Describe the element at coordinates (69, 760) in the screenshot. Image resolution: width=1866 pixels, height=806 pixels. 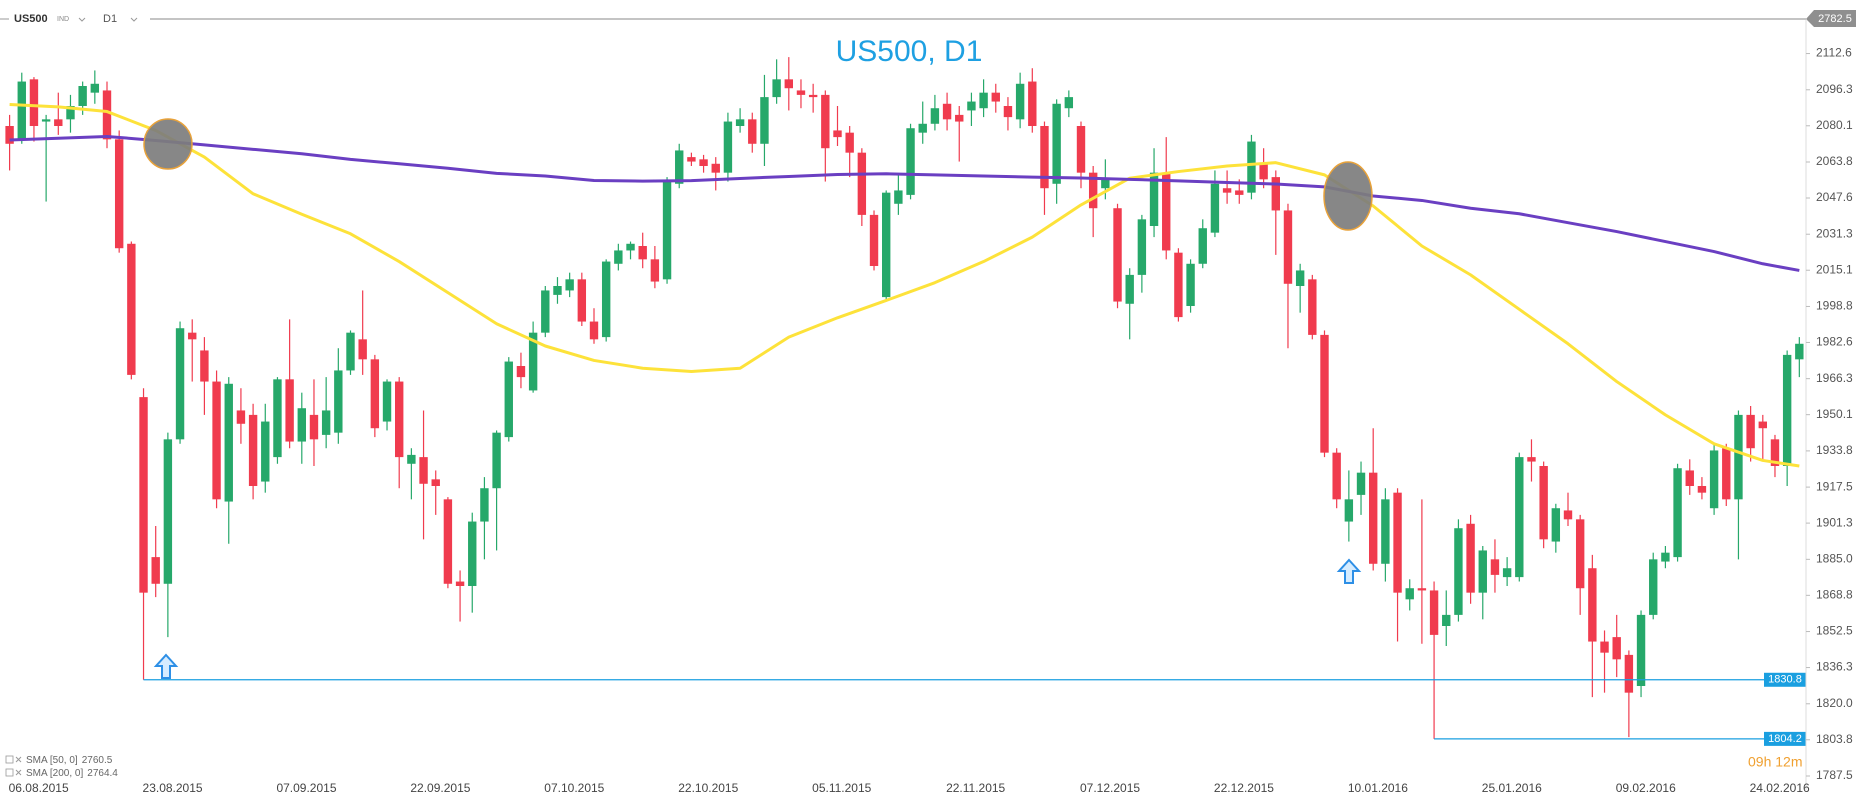
I see `legend-entry: SMA [50, 0] 2760.5` at that location.